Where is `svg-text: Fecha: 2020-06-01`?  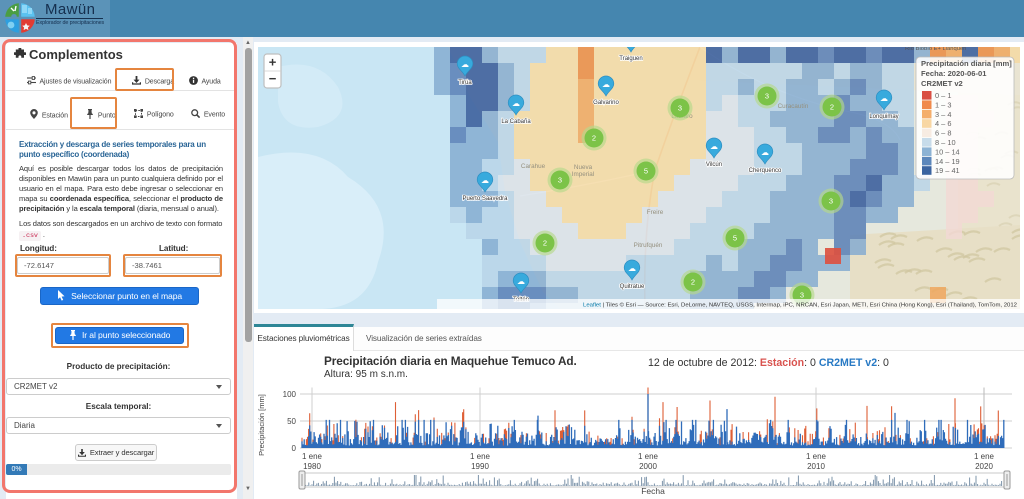
svg-text: Fecha: 2020-06-01 is located at coordinates (954, 73).